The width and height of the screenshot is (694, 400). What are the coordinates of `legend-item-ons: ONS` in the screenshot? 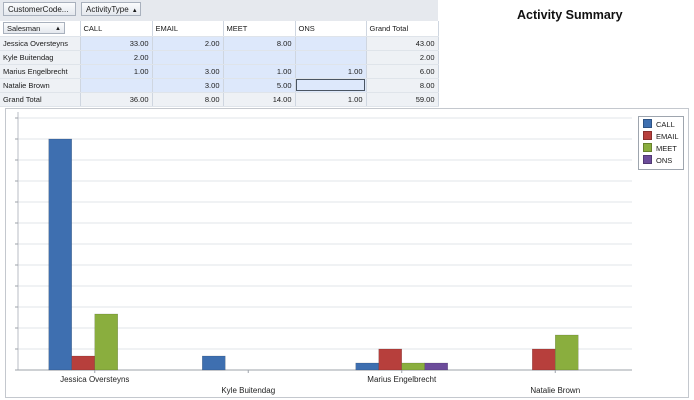 It's located at (661, 161).